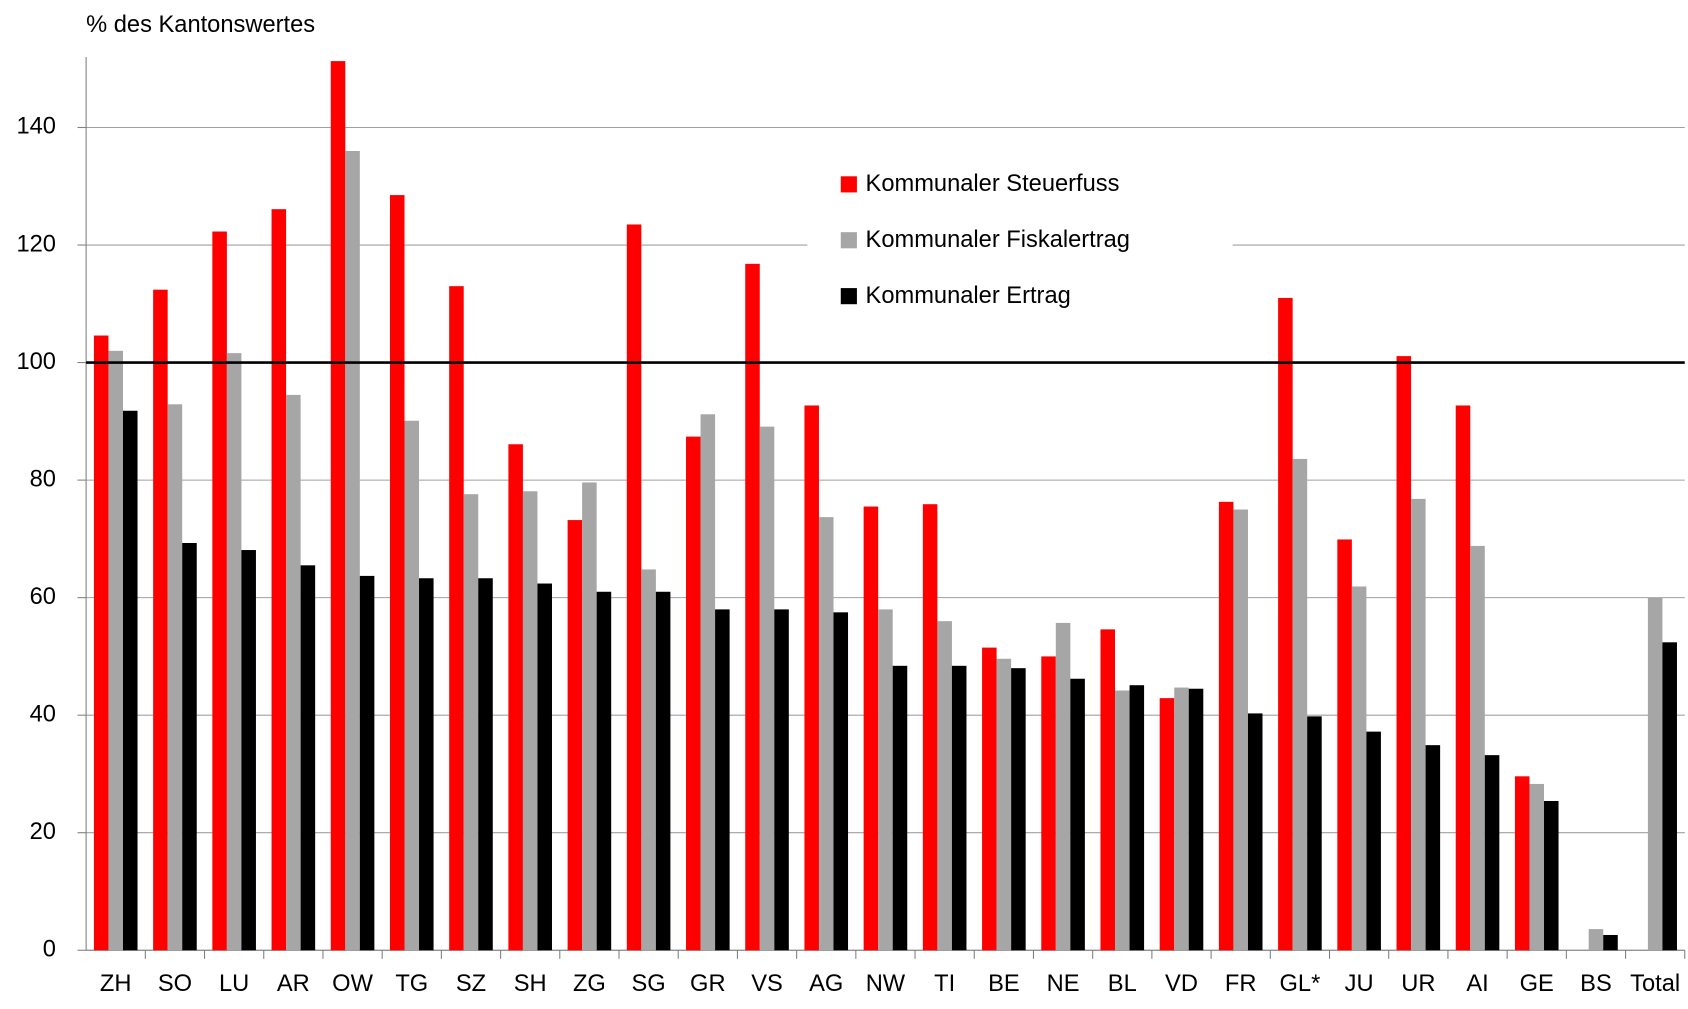 The width and height of the screenshot is (1688, 1009). What do you see at coordinates (43, 714) in the screenshot?
I see `y-tick-label: 40` at bounding box center [43, 714].